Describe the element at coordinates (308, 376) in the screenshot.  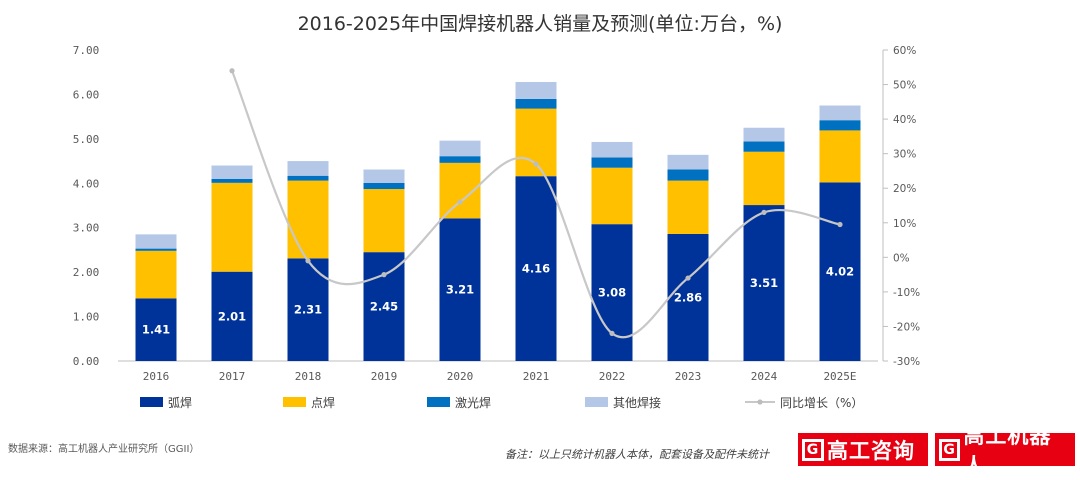
I see `x-tick-label: 2018` at that location.